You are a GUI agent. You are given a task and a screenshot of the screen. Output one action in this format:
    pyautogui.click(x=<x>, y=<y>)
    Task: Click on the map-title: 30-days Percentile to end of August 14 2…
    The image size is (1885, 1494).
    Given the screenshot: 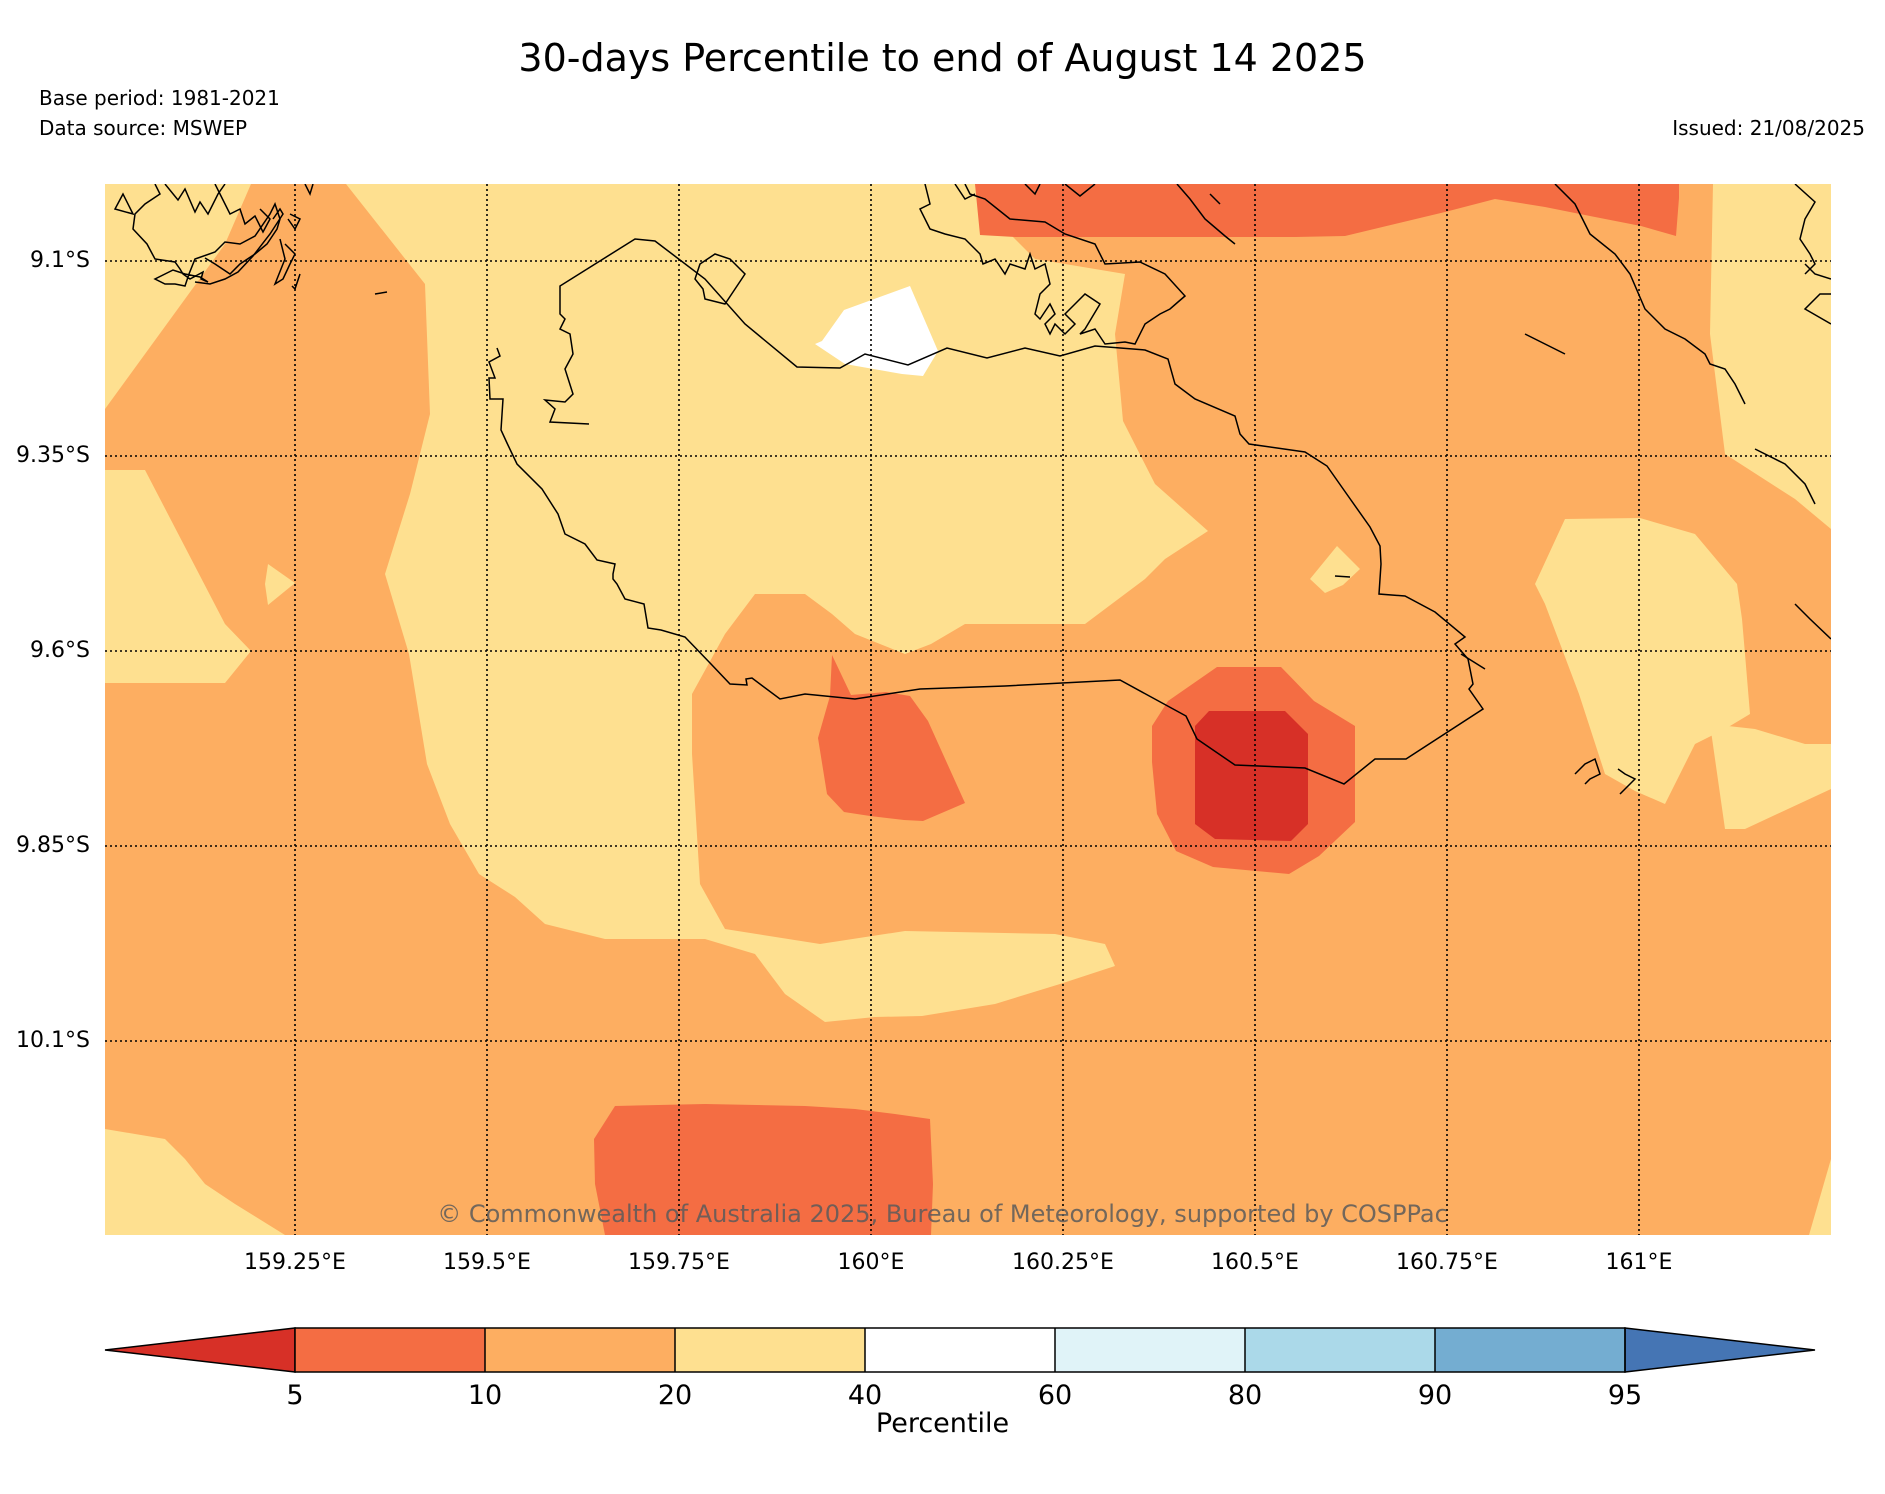 What is the action you would take?
    pyautogui.click(x=942, y=58)
    